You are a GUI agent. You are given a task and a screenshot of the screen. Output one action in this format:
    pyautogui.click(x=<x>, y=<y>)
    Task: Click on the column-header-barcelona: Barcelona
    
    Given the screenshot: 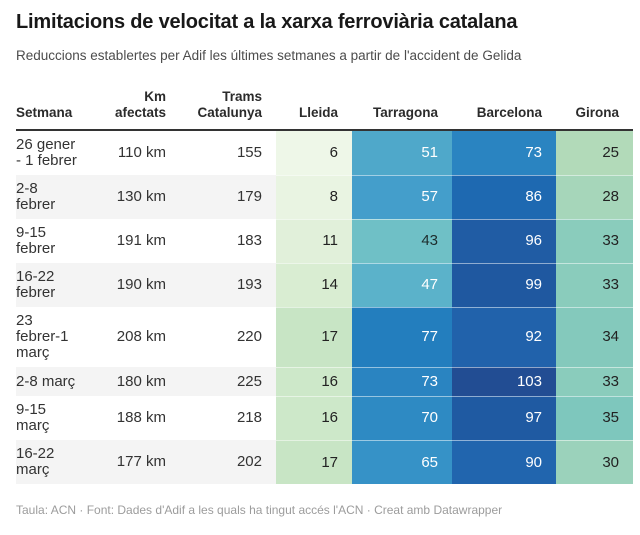 What is the action you would take?
    pyautogui.click(x=504, y=110)
    